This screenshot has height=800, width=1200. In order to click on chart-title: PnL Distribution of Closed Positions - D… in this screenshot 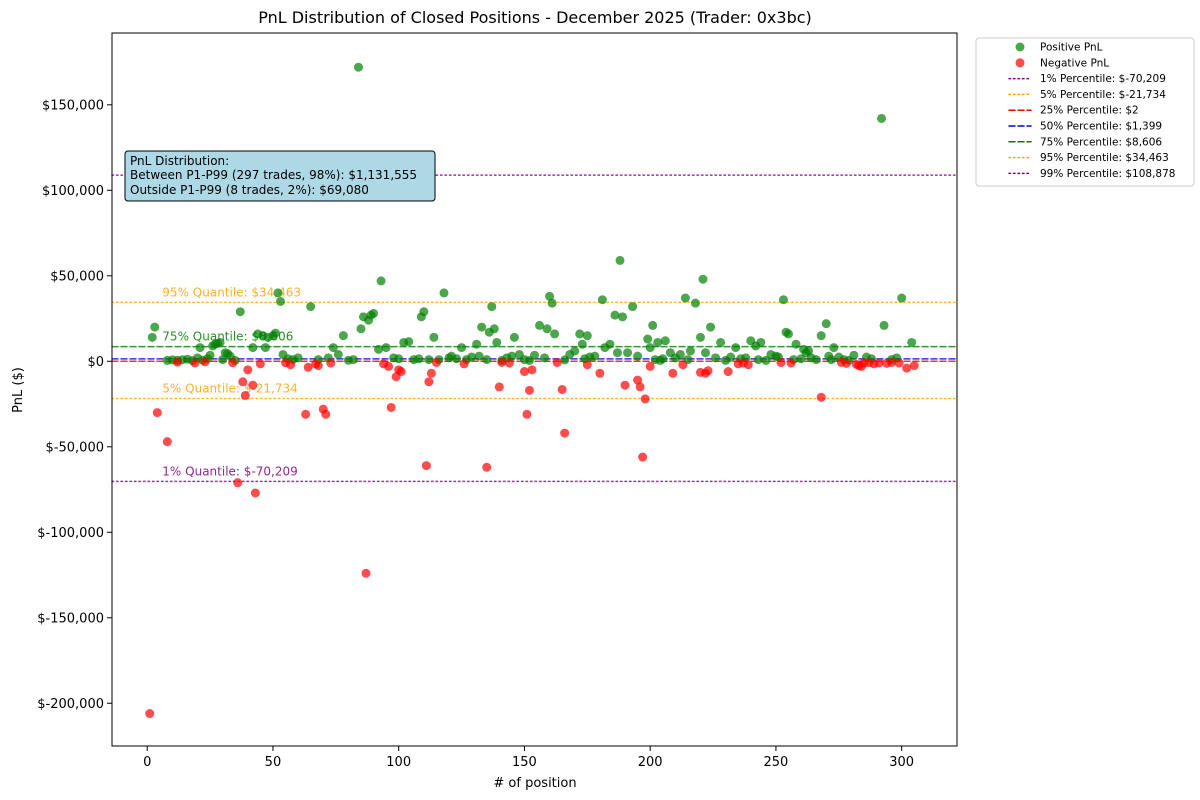, I will do `click(535, 17)`.